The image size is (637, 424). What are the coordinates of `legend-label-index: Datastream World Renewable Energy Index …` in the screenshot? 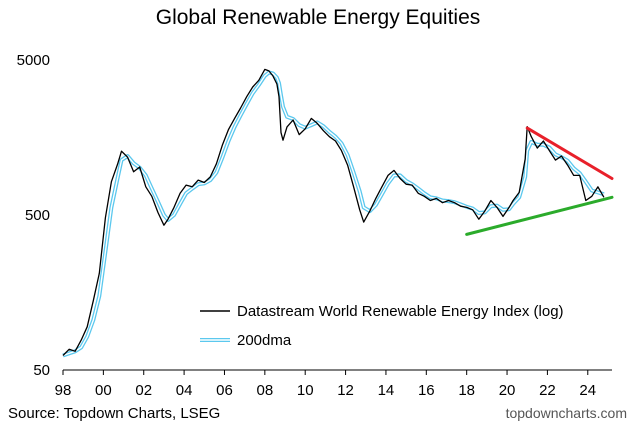 It's located at (400, 311).